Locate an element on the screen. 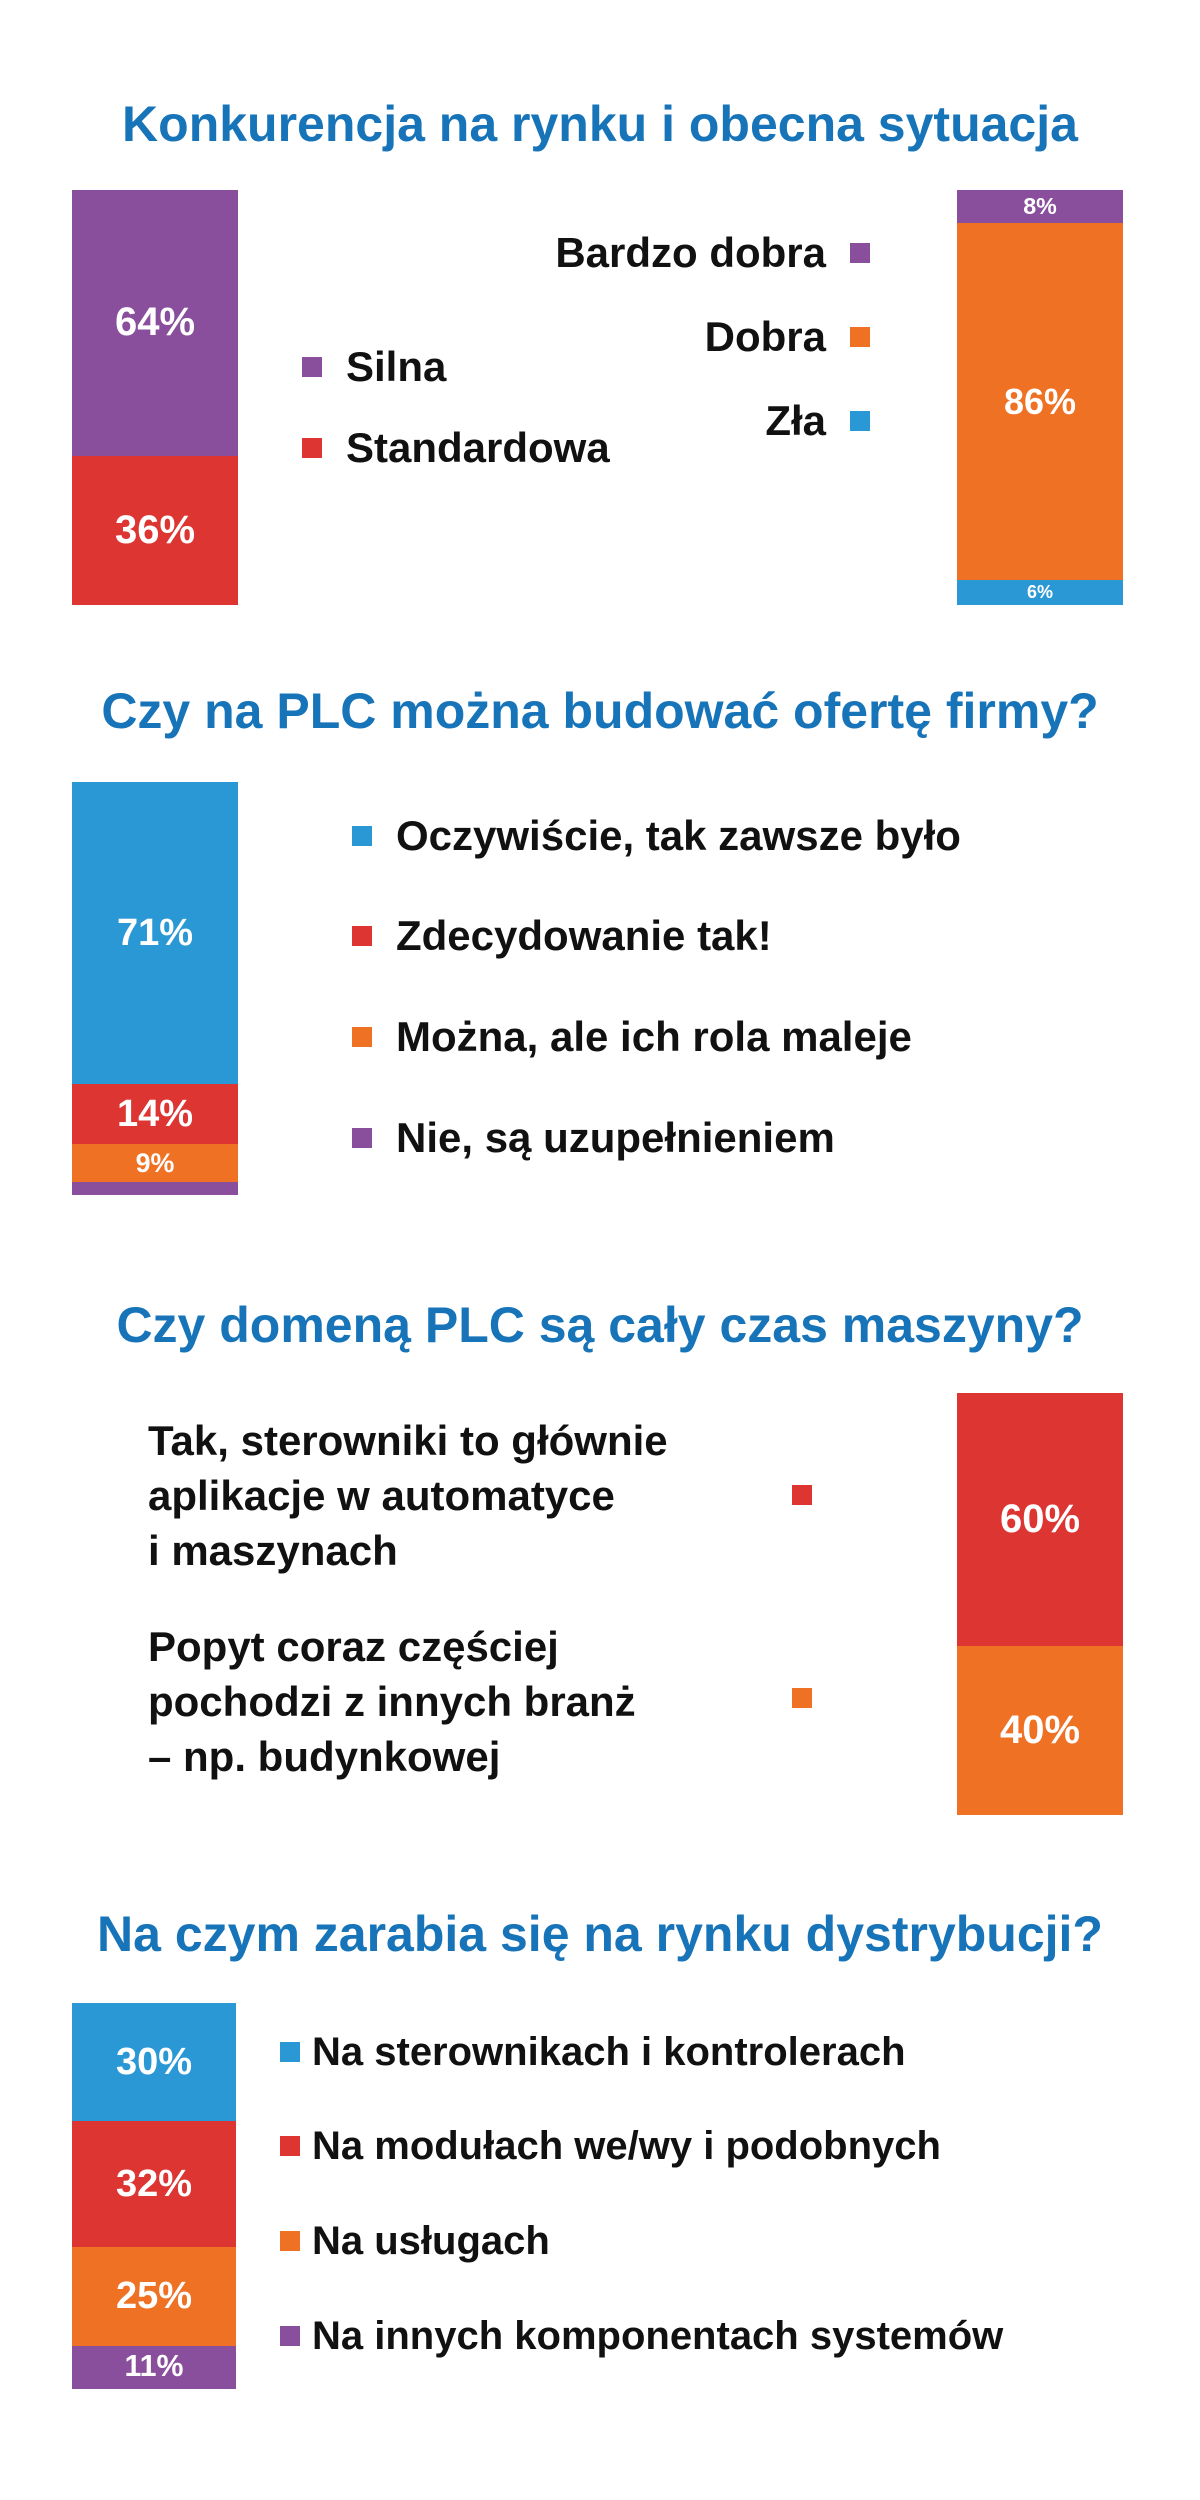 The height and width of the screenshot is (2500, 1200). chart2-bar: 8% 86% 6% is located at coordinates (1040, 397).